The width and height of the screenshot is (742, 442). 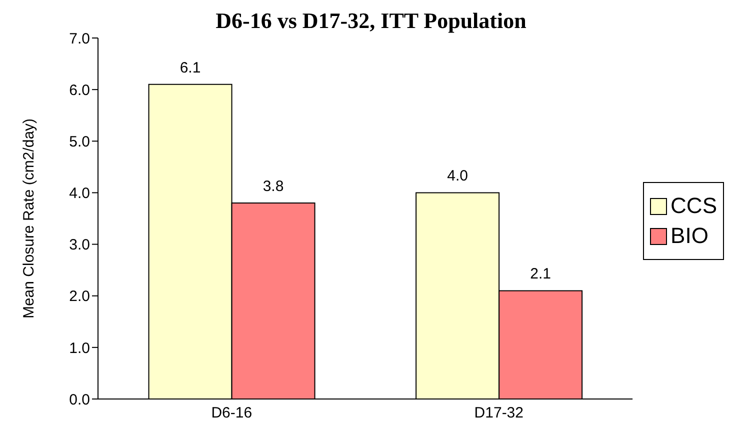 What do you see at coordinates (689, 236) in the screenshot?
I see `legend-label: BIO` at bounding box center [689, 236].